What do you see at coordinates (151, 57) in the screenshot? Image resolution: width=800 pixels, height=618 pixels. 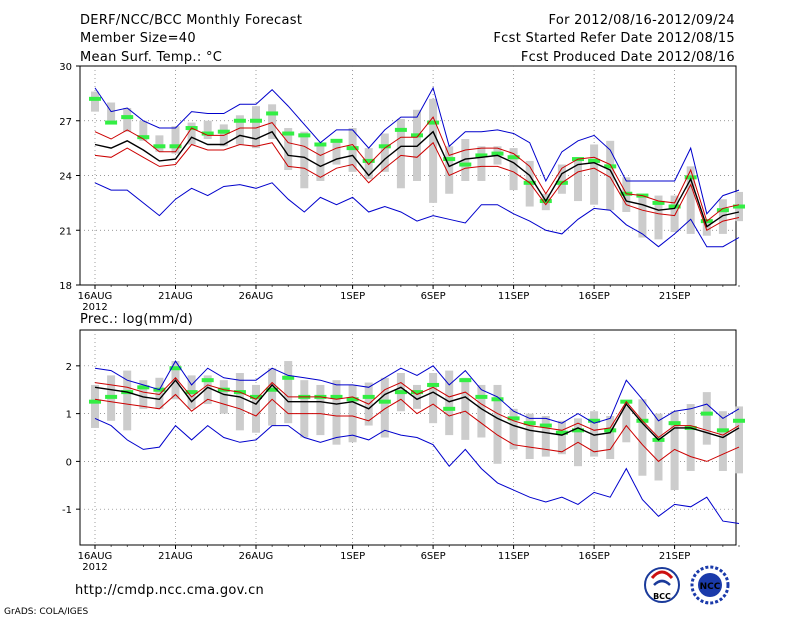 I see `variable-label: Mean Surf. Temp.: °C` at bounding box center [151, 57].